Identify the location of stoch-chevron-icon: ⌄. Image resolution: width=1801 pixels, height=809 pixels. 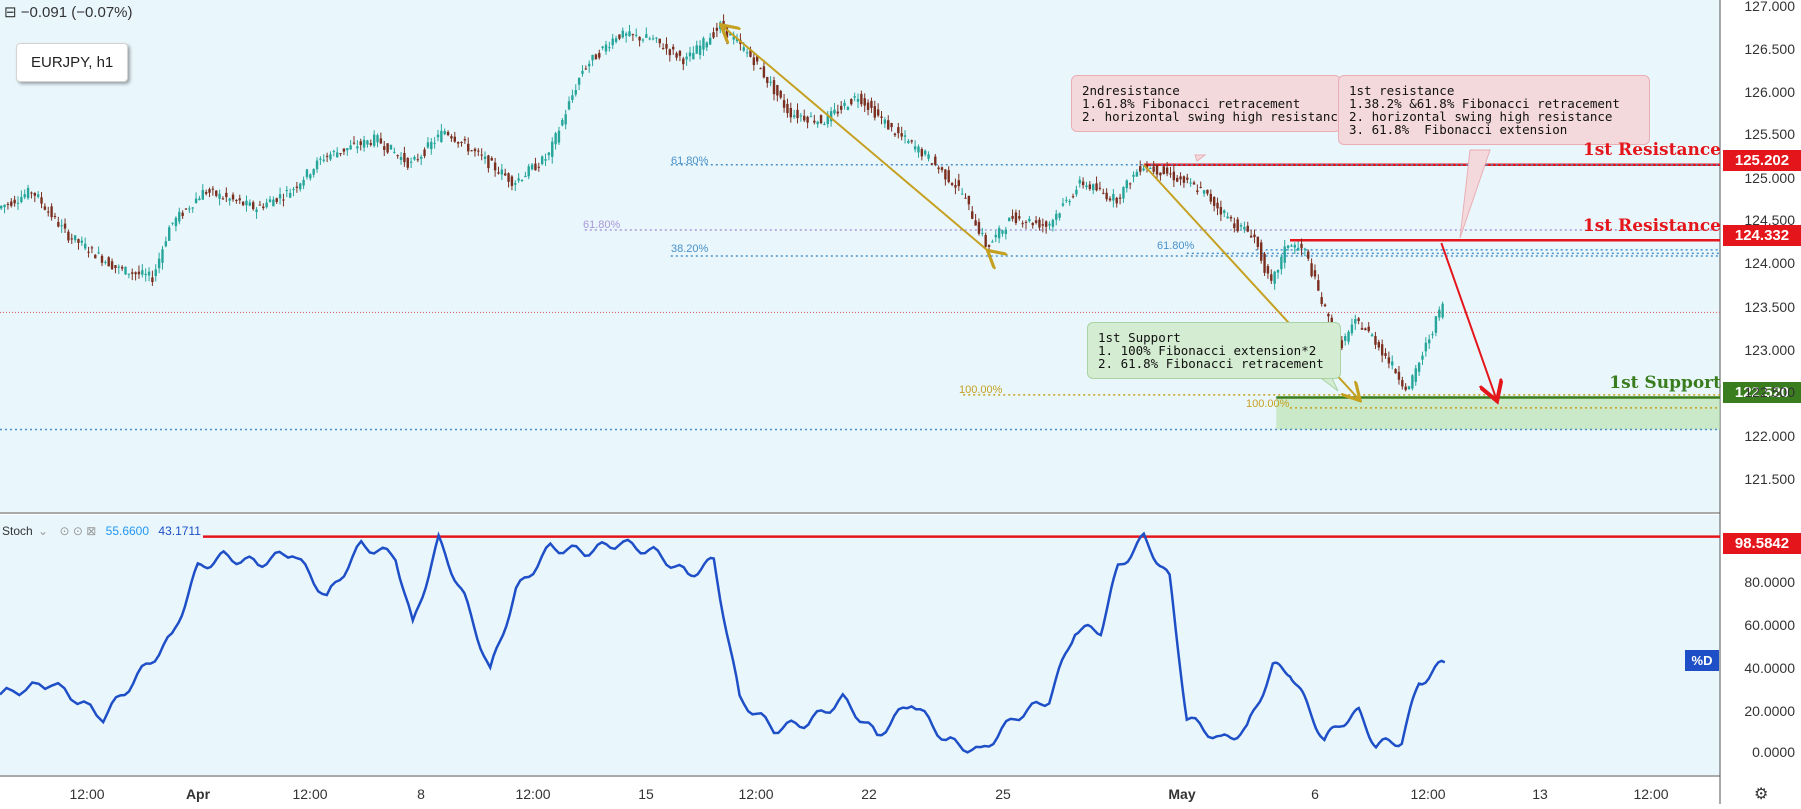
(43, 531).